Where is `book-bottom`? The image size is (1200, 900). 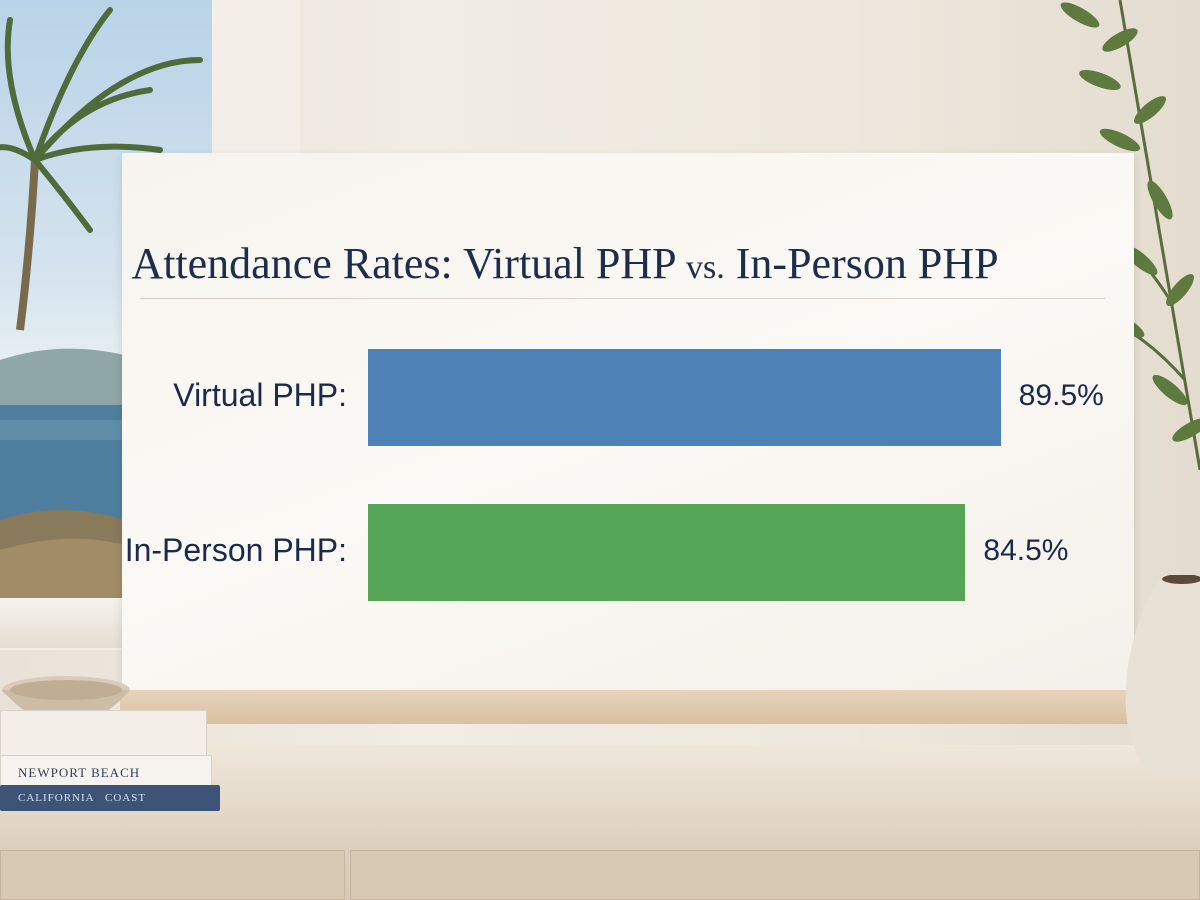 book-bottom is located at coordinates (110, 798).